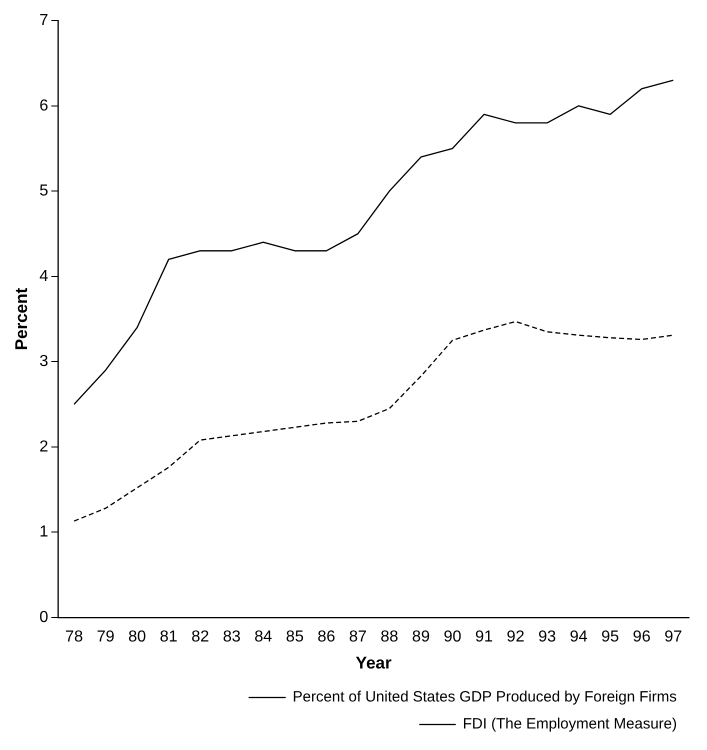 This screenshot has width=707, height=750. I want to click on x-tick-label: 78, so click(74, 637).